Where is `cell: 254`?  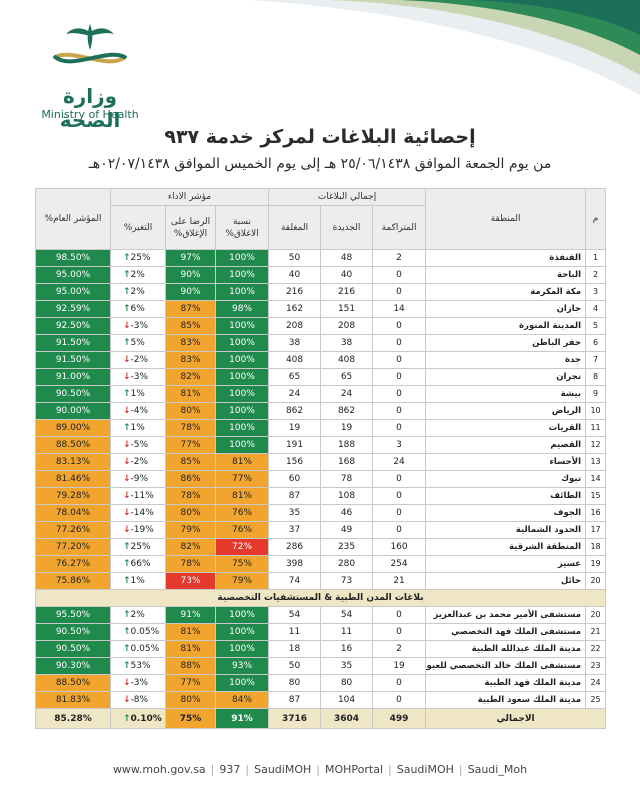
cell: 254 is located at coordinates (399, 564).